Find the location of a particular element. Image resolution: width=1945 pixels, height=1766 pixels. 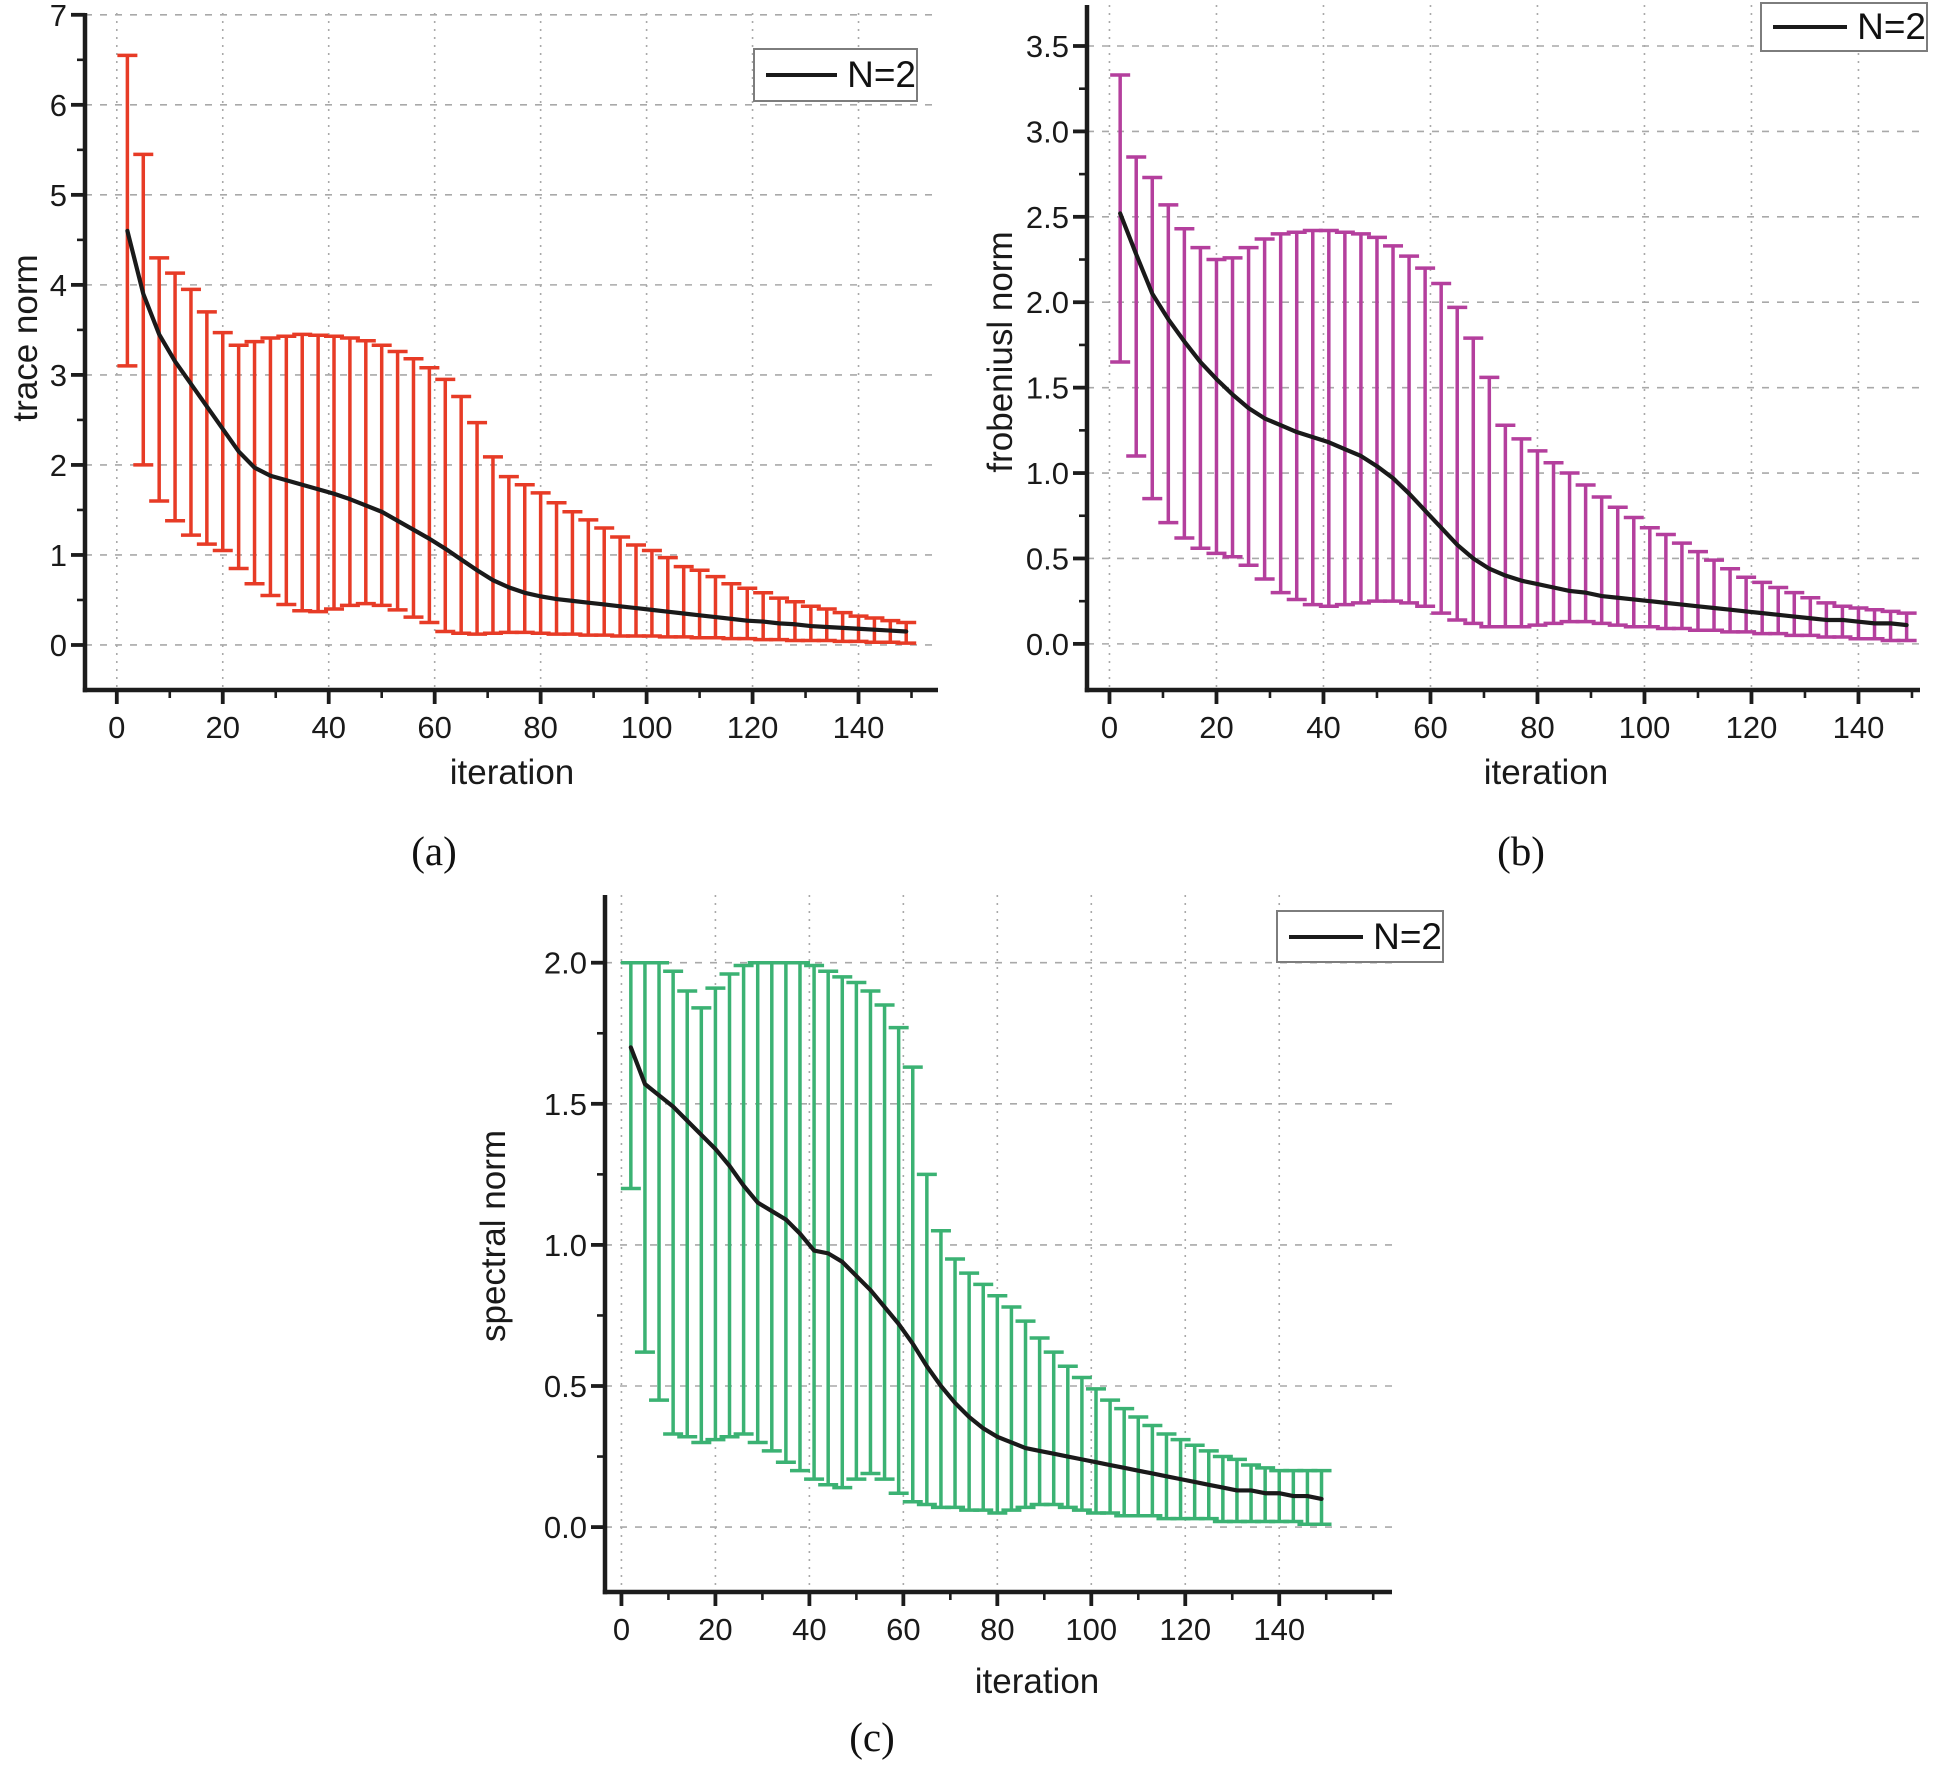

panel-caption-b: (b) is located at coordinates (1521, 851).